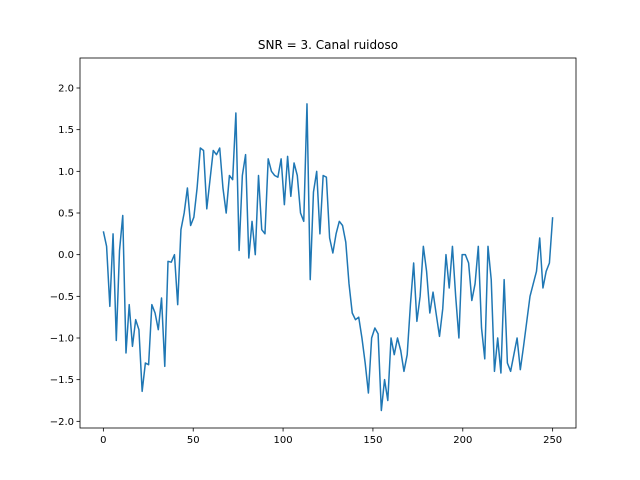 This screenshot has width=640, height=480. Describe the element at coordinates (283, 440) in the screenshot. I see `x-tick-label: 100` at that location.